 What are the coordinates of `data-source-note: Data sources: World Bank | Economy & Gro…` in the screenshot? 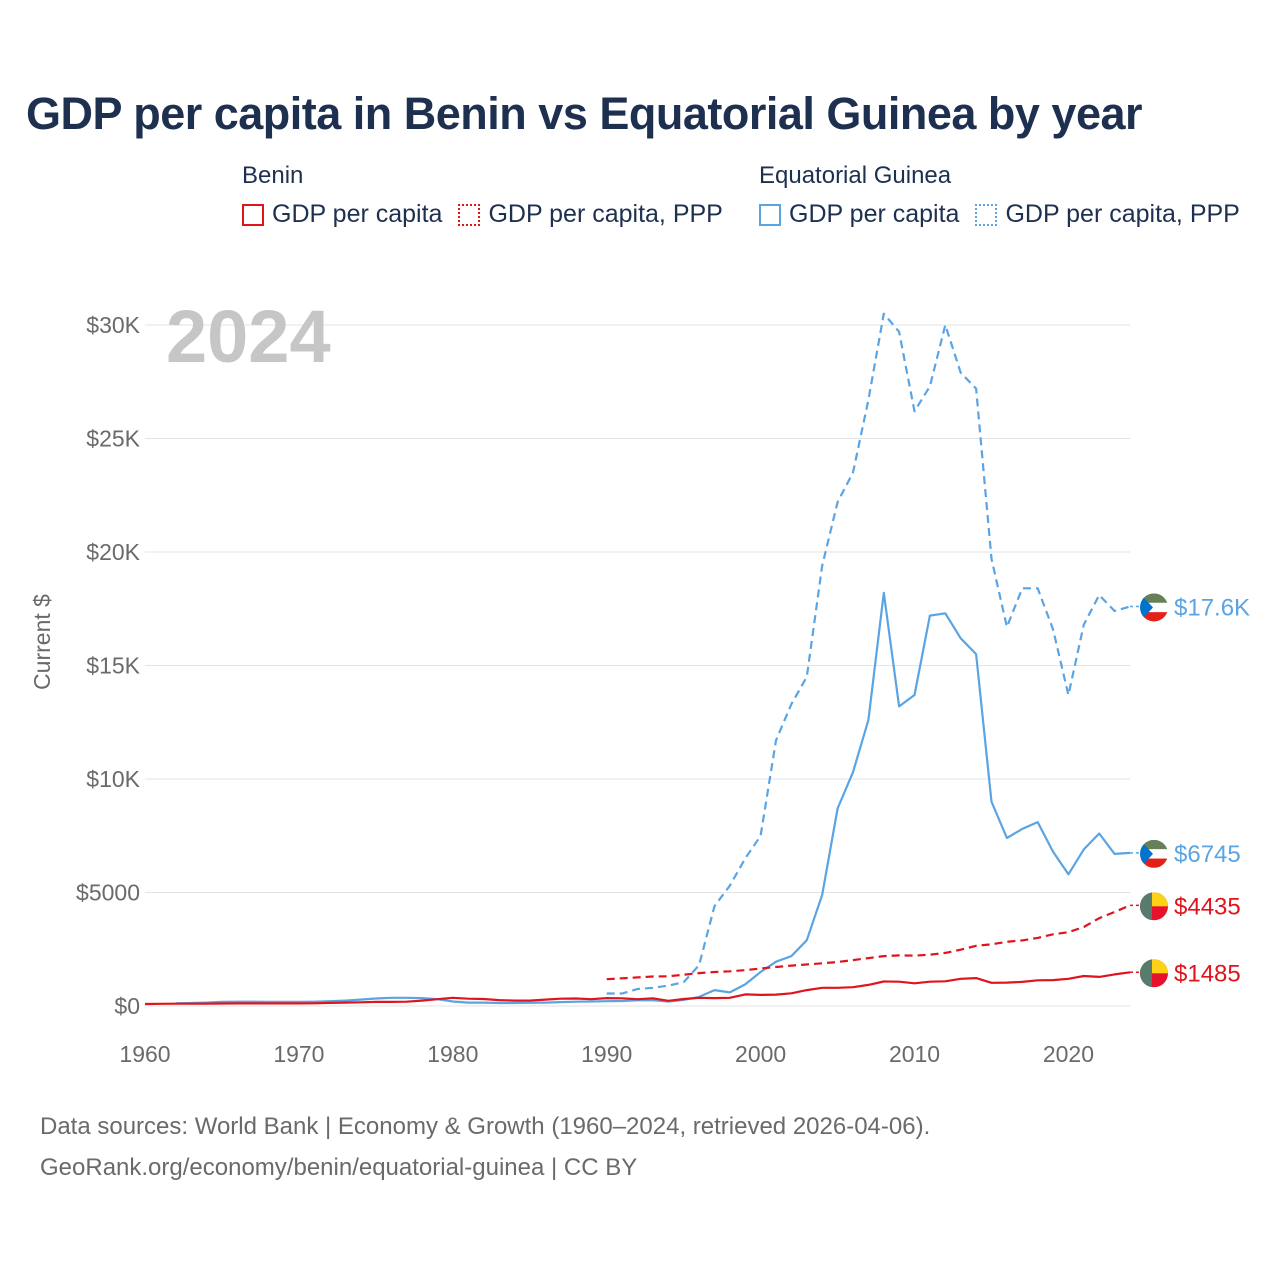 It's located at (485, 1126).